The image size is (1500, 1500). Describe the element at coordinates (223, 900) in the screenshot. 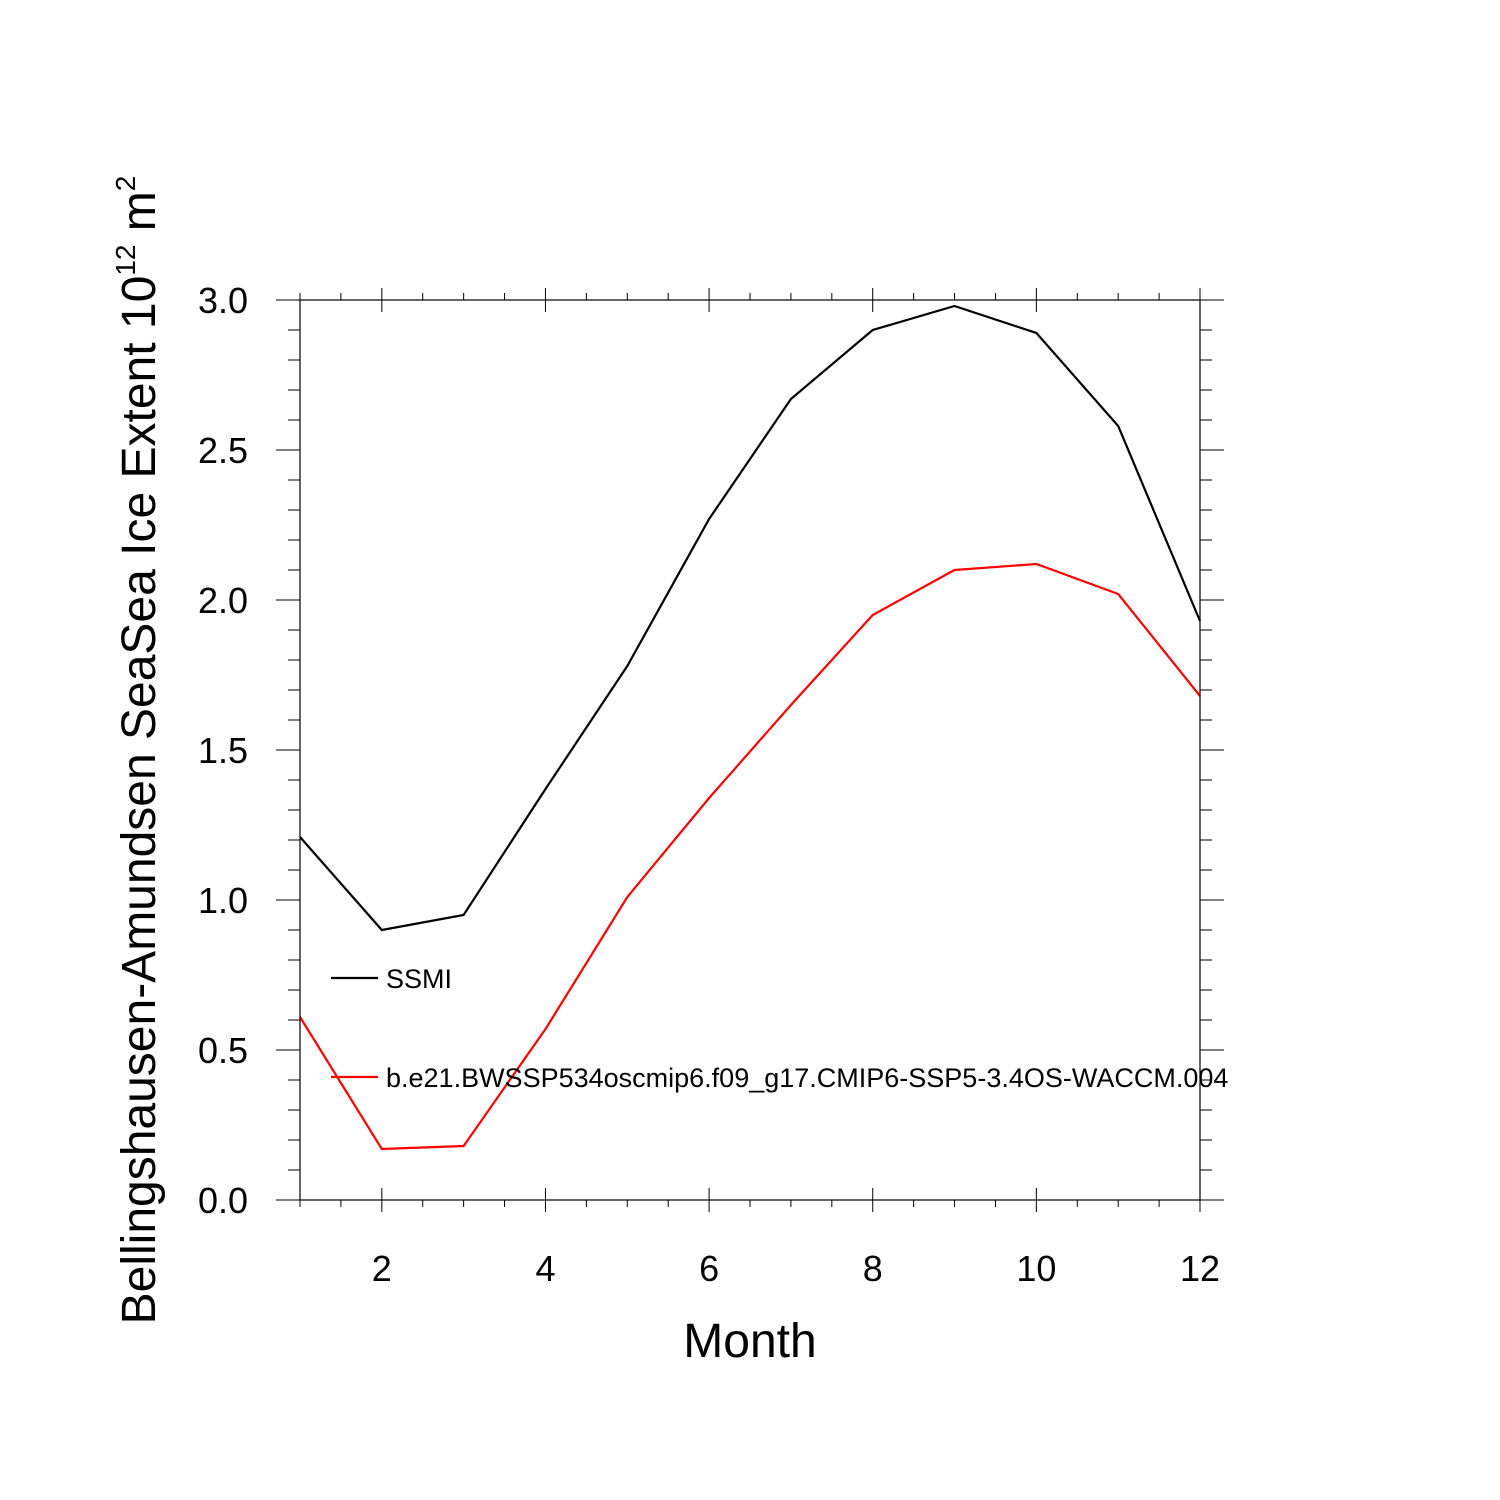

I see `y-tick-label: 1.0` at that location.